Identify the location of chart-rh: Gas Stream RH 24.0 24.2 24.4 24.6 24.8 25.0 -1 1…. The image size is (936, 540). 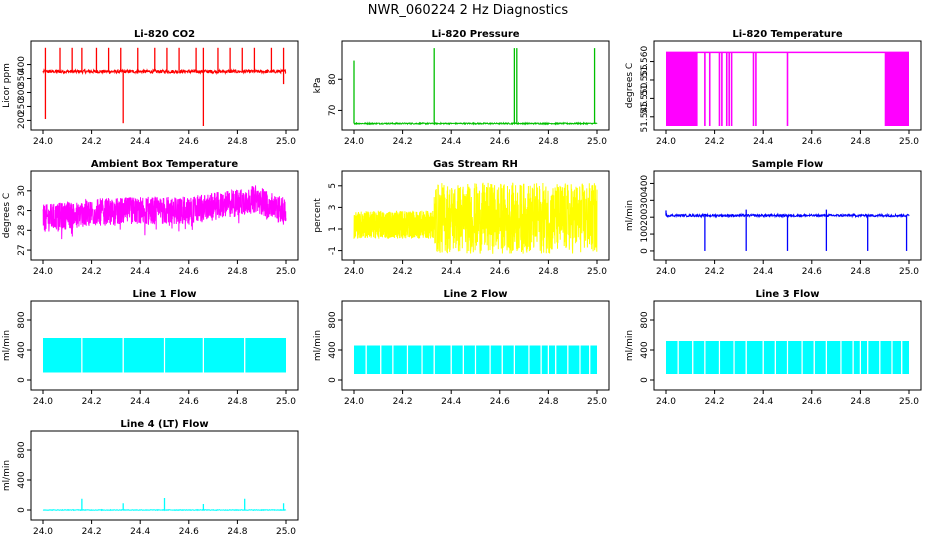
(461, 218).